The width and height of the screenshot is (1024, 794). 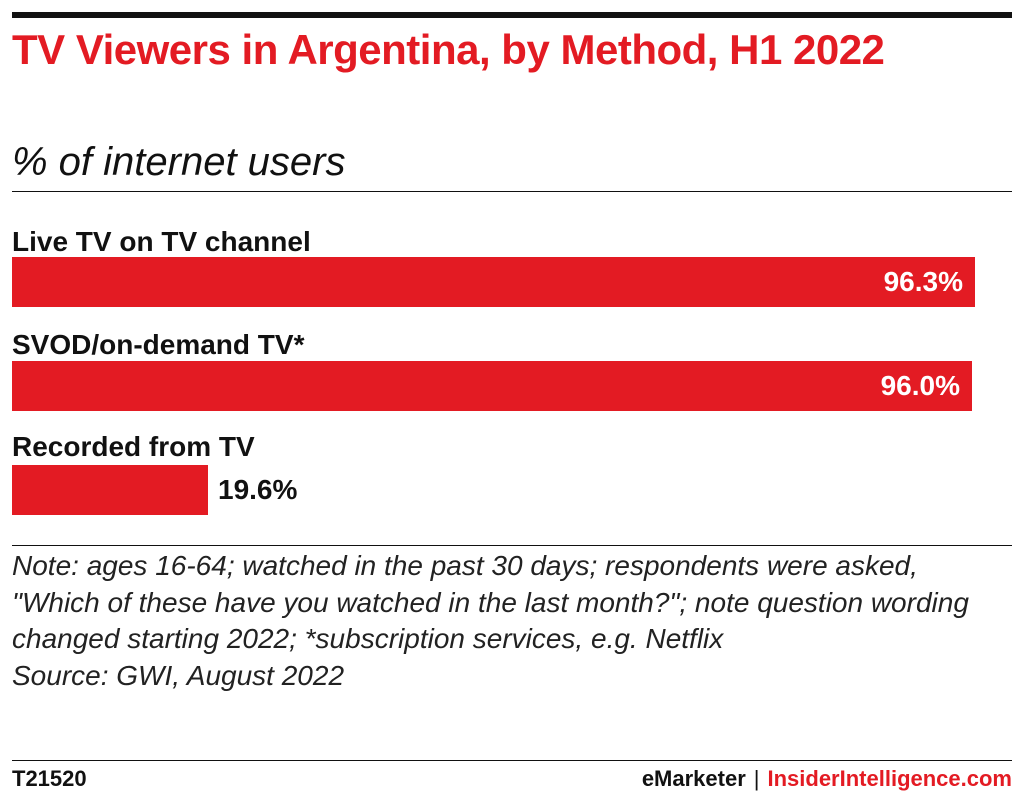 I want to click on header-divider, so click(x=512, y=191).